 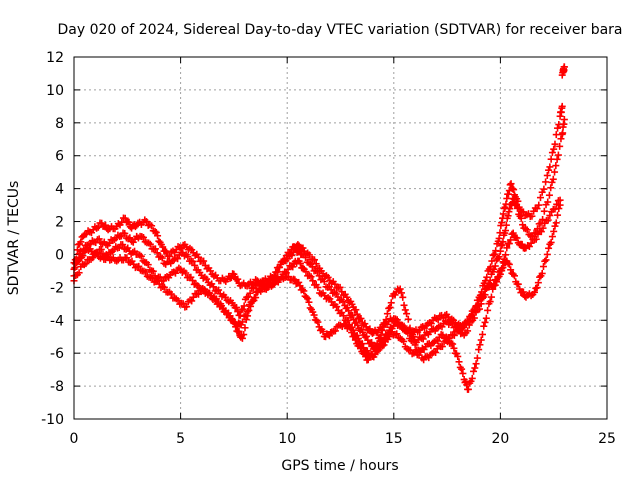 I want to click on x-axis-label: GPS time / hours, so click(x=339, y=466).